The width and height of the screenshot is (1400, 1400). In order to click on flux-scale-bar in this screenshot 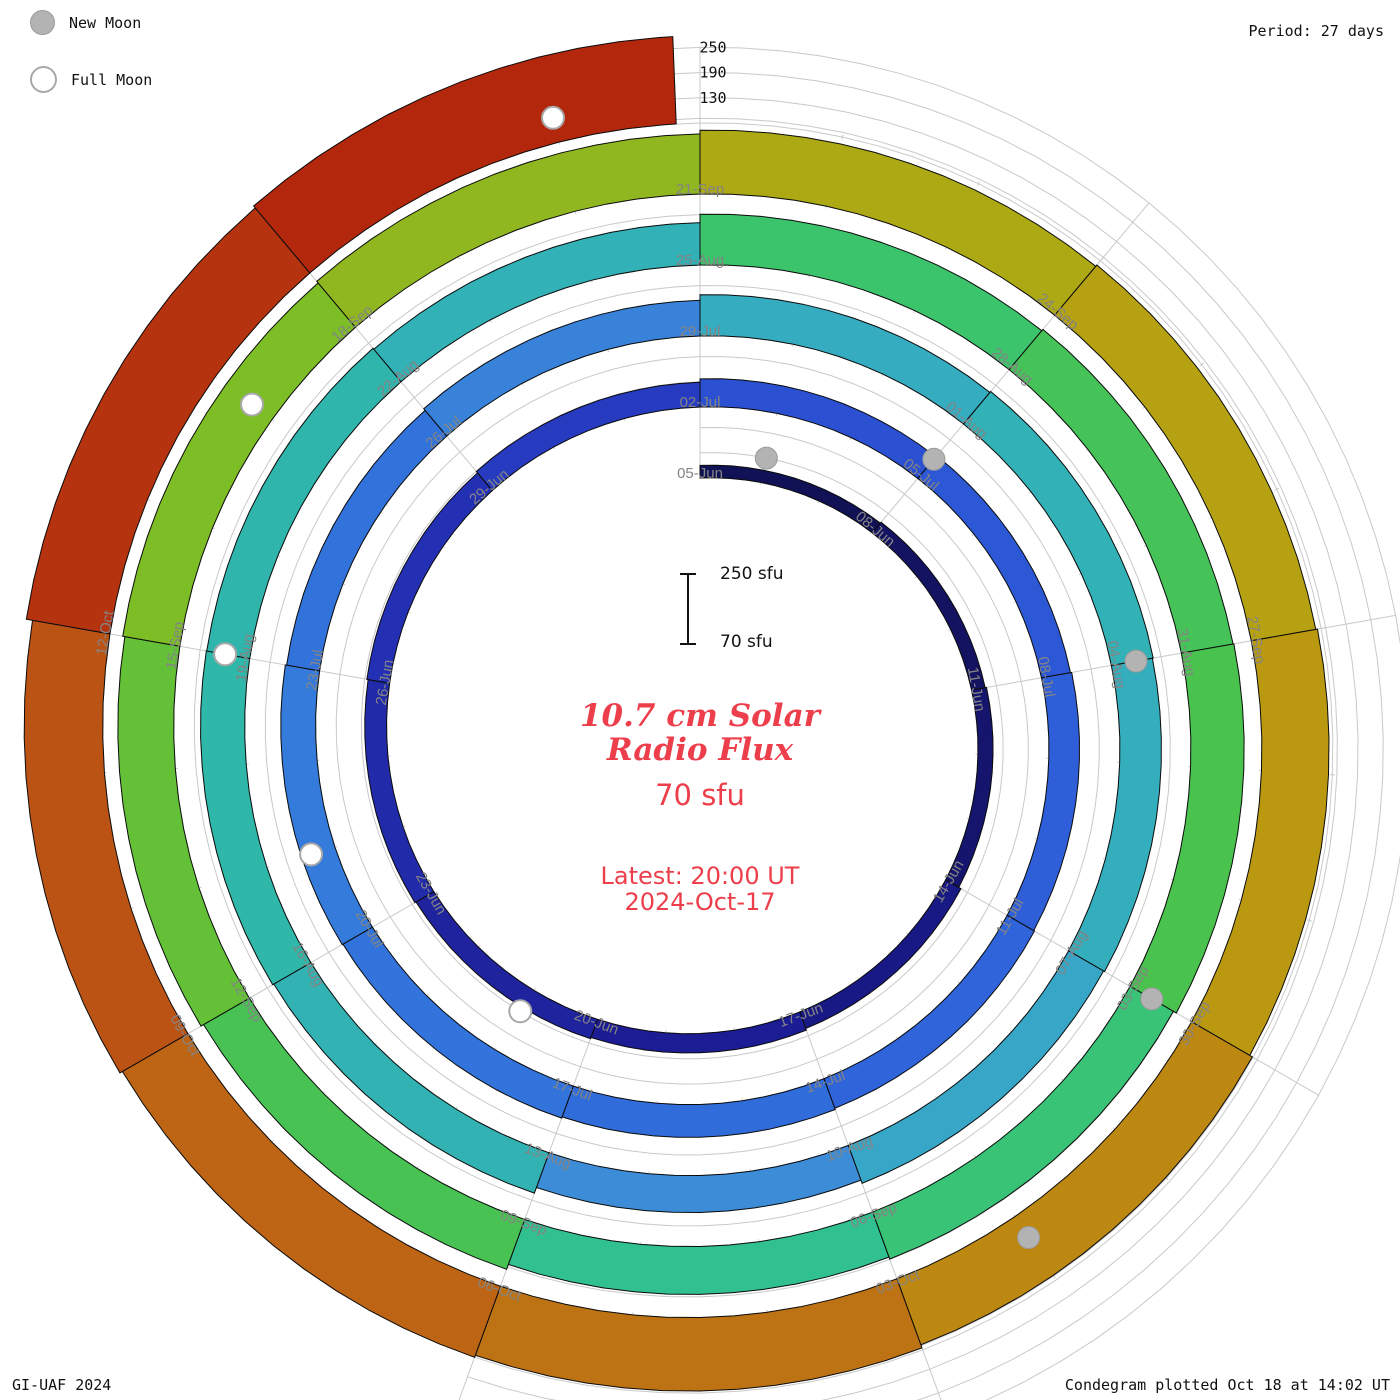, I will do `click(688, 609)`.